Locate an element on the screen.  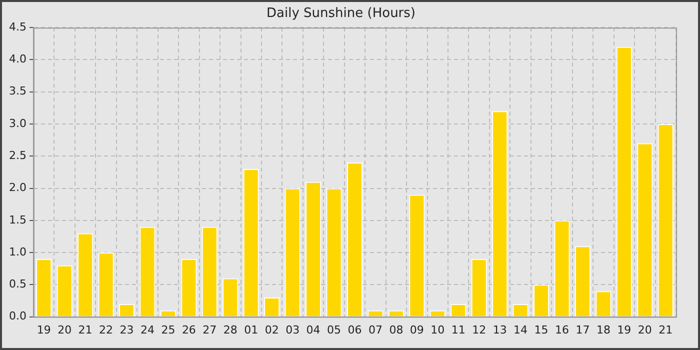
x-tick-label: 01 is located at coordinates (251, 329).